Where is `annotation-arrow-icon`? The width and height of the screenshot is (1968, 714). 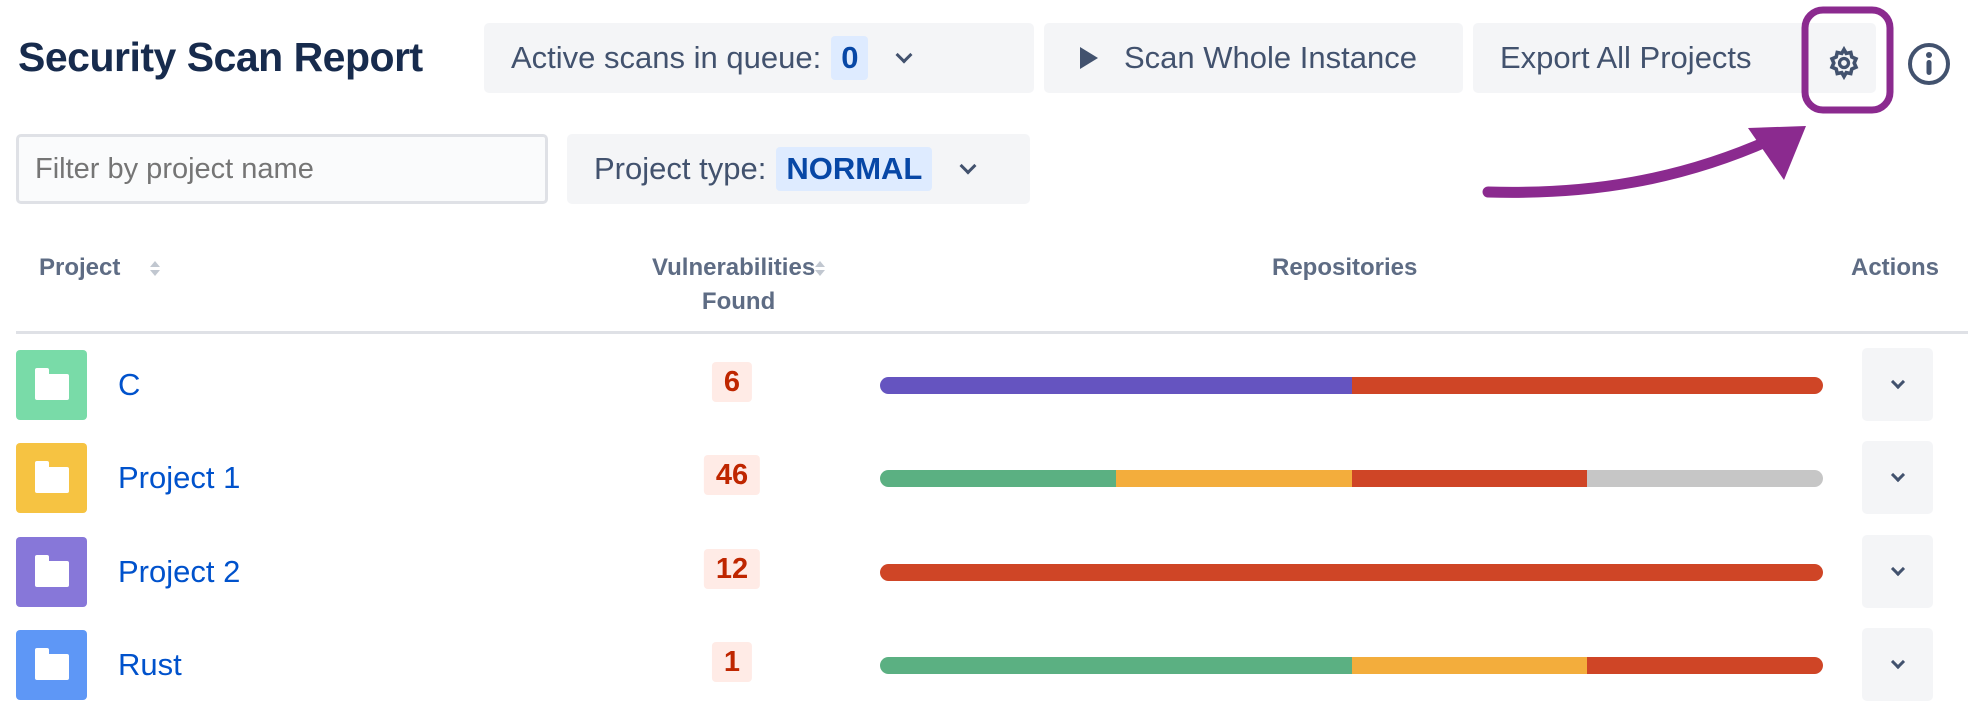
annotation-arrow-icon is located at coordinates (1688, 102).